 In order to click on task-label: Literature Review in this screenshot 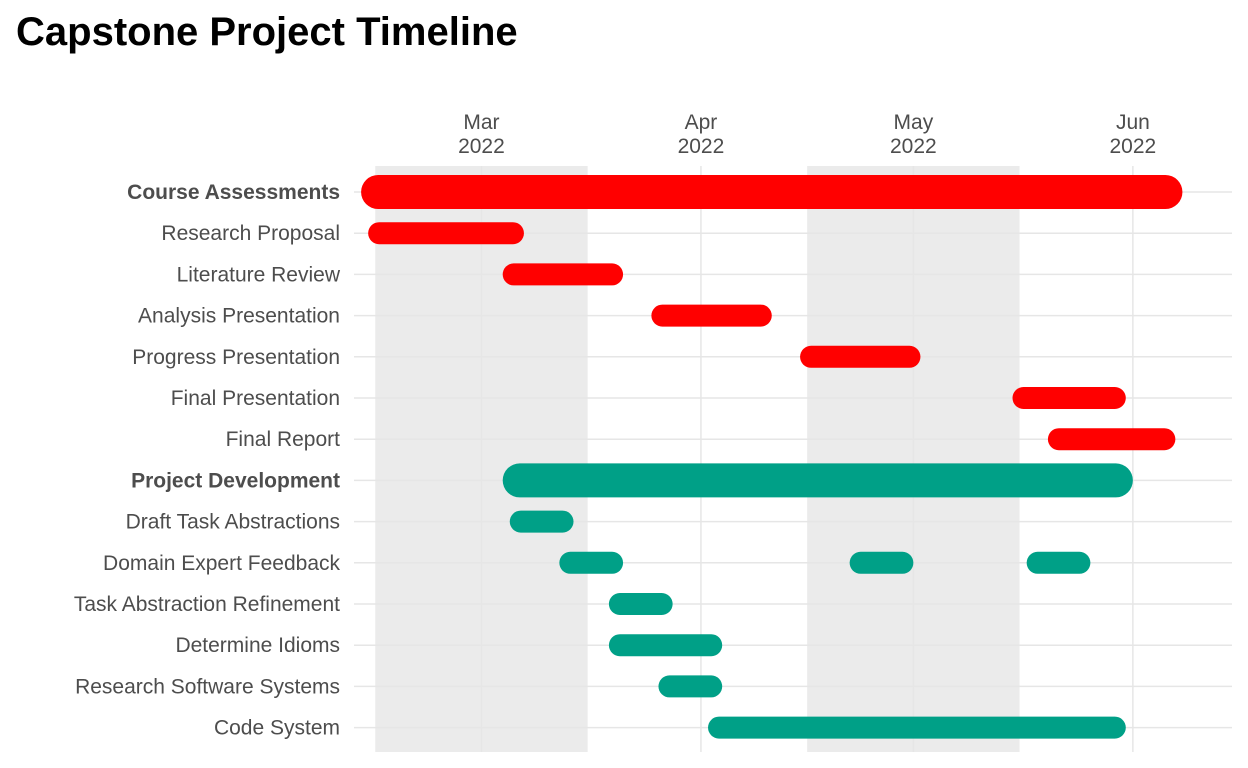, I will do `click(259, 274)`.